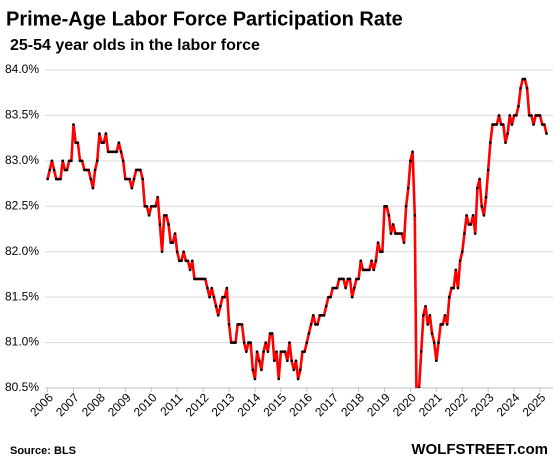 Image resolution: width=560 pixels, height=466 pixels. I want to click on x-tick-label: 2011, so click(171, 404).